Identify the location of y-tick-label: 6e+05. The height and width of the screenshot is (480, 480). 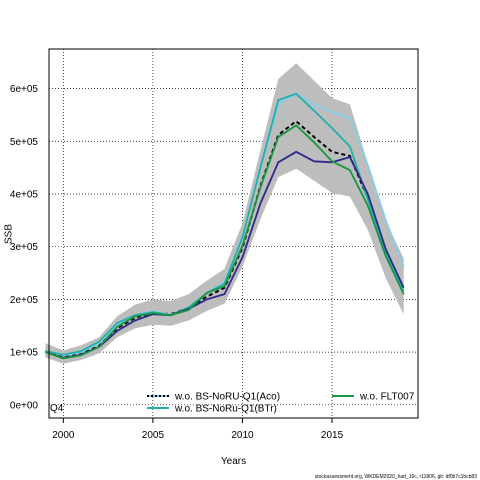
(24, 89).